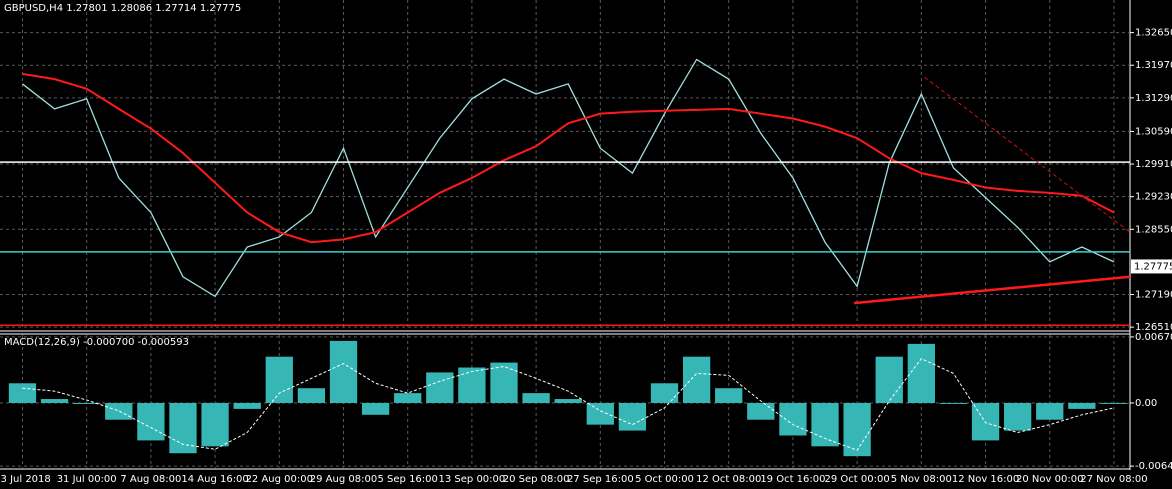 Image resolution: width=1172 pixels, height=489 pixels. Describe the element at coordinates (87, 479) in the screenshot. I see `x-tick-label: 31 Jul 00:00` at that location.